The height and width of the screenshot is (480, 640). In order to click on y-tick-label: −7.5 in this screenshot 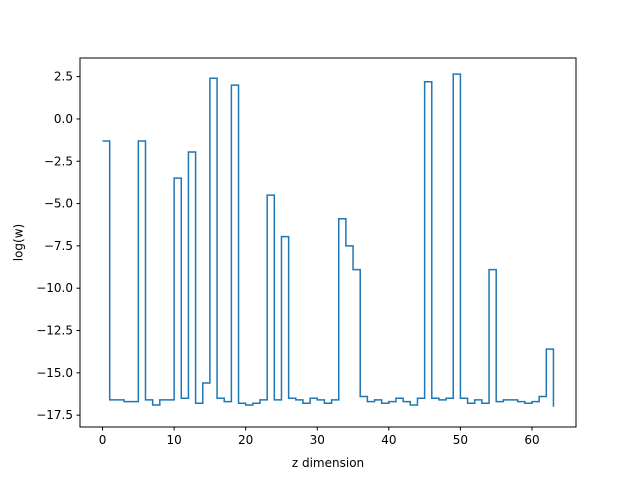, I will do `click(58, 246)`.